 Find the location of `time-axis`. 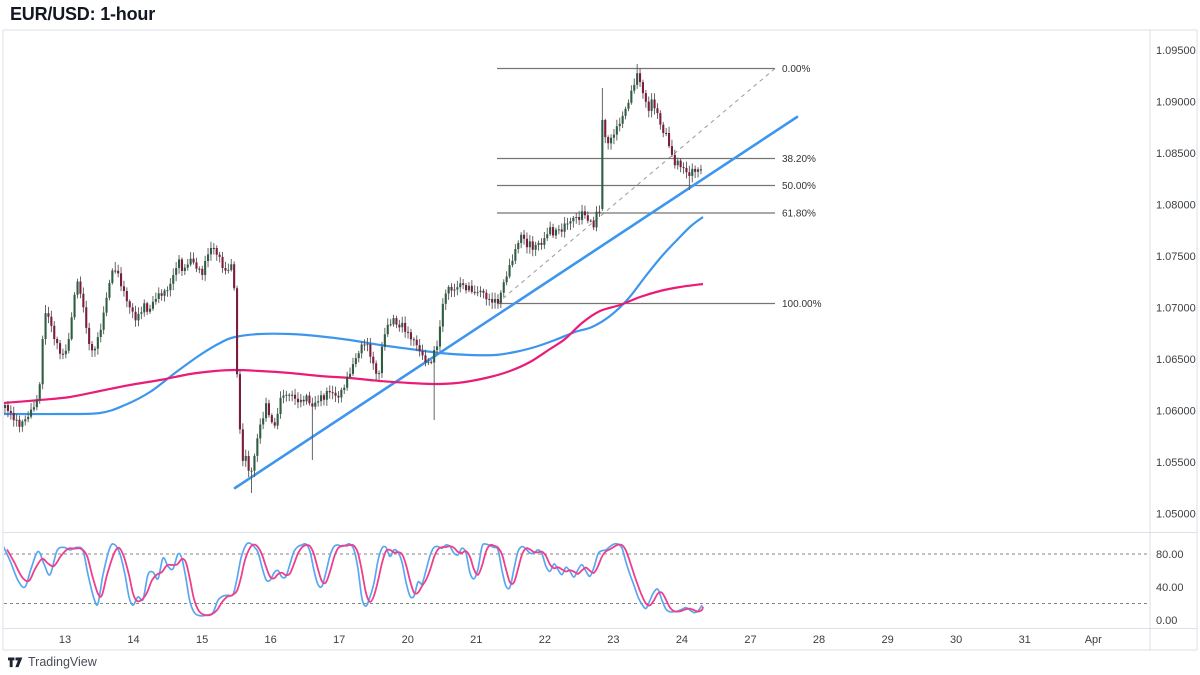

time-axis is located at coordinates (576, 640).